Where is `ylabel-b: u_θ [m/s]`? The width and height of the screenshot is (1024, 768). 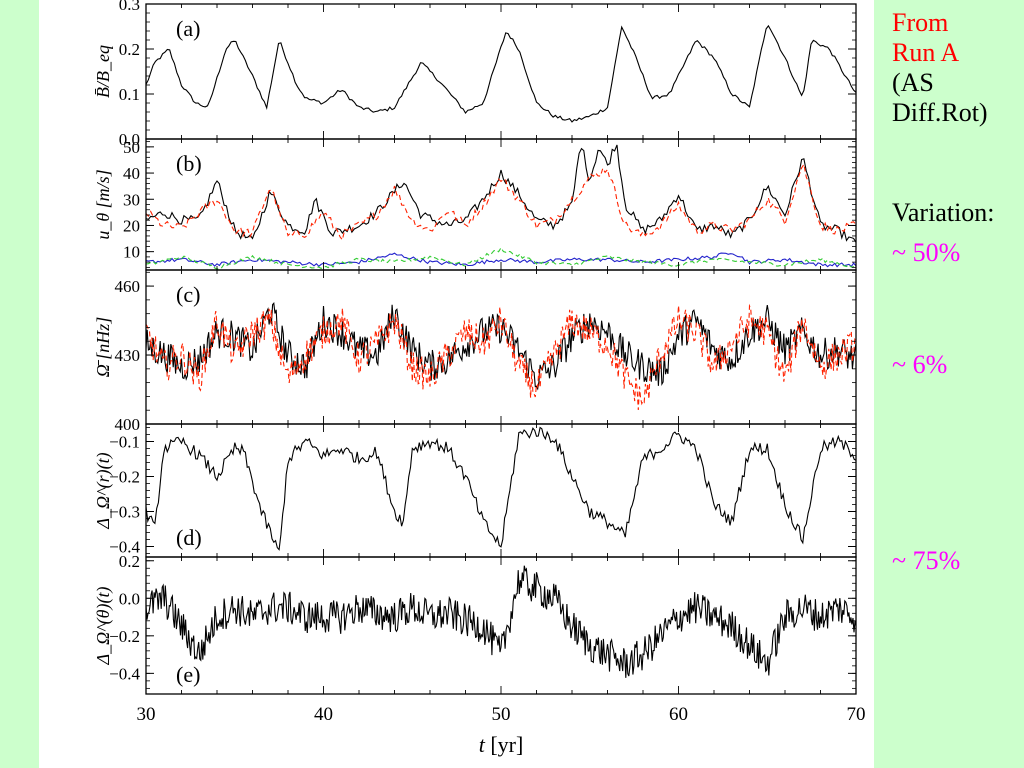 ylabel-b: u_θ [m/s] is located at coordinates (103, 204).